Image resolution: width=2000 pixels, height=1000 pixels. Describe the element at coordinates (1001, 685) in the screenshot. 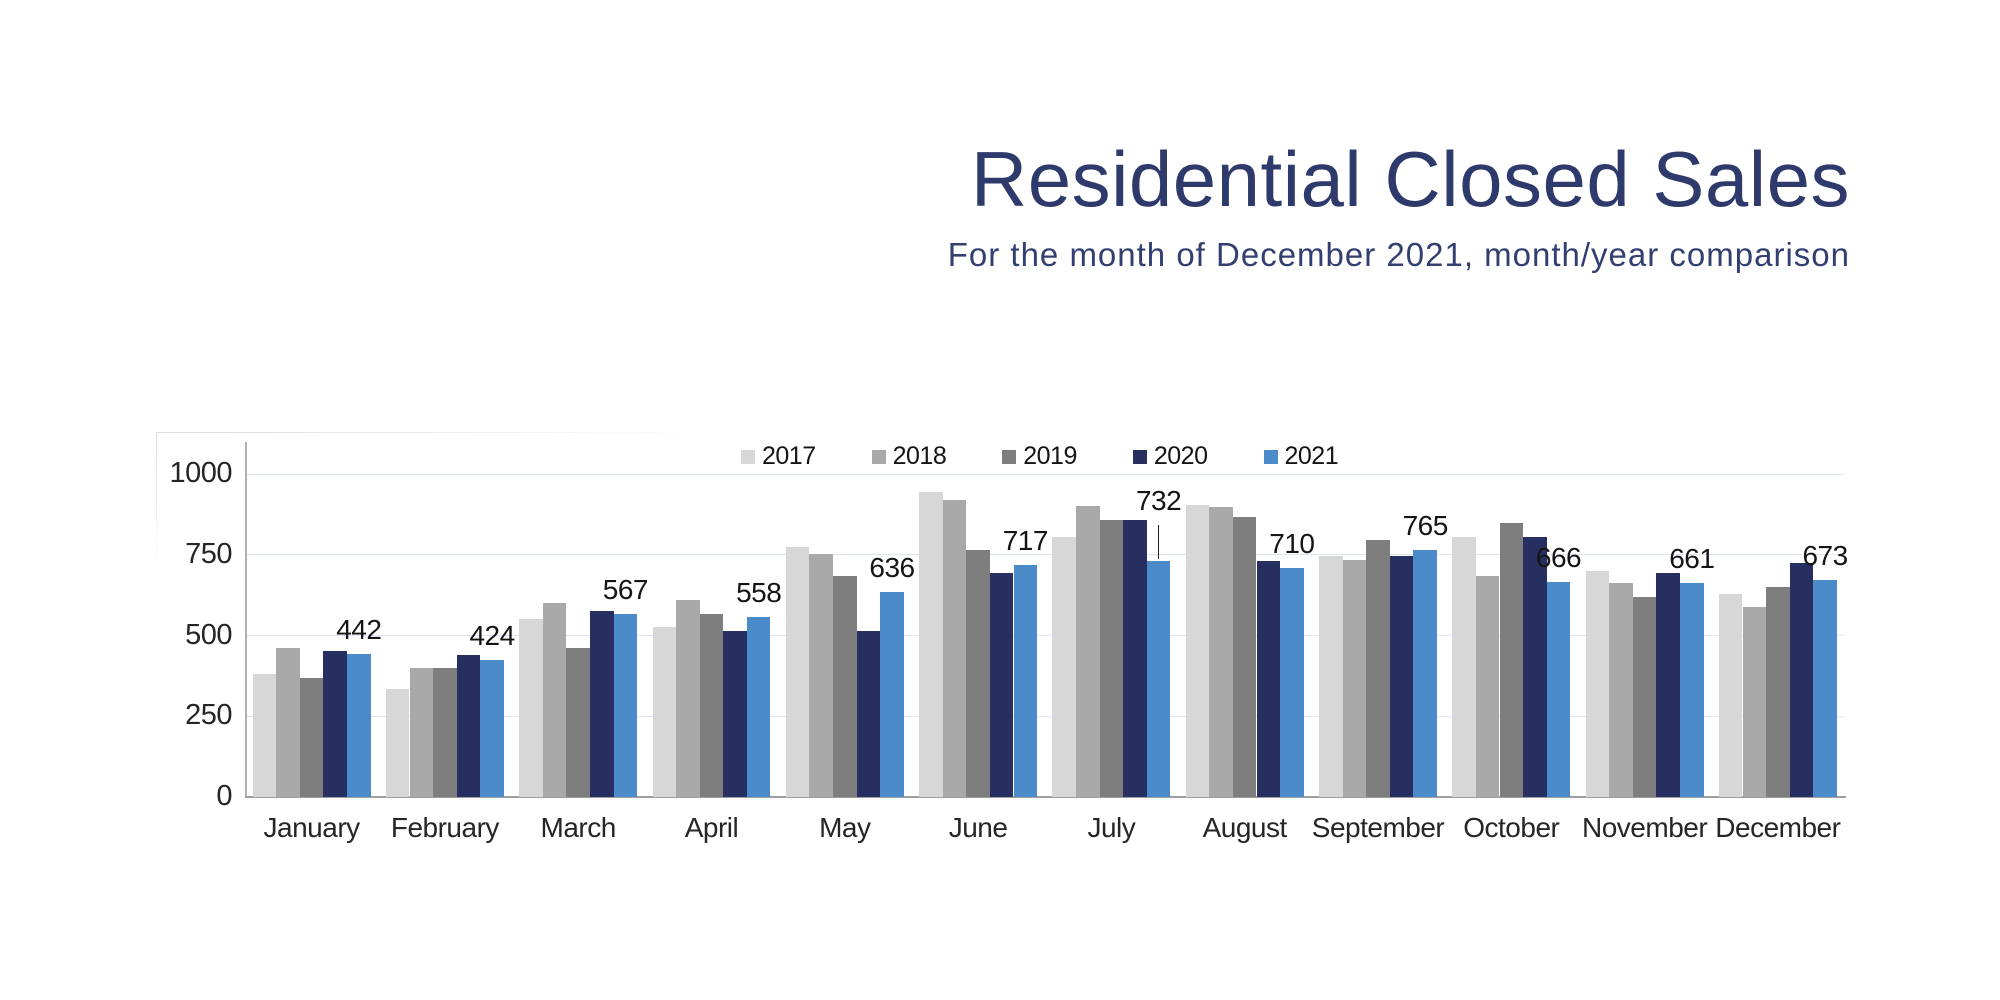

I see `bar-2020-june` at that location.